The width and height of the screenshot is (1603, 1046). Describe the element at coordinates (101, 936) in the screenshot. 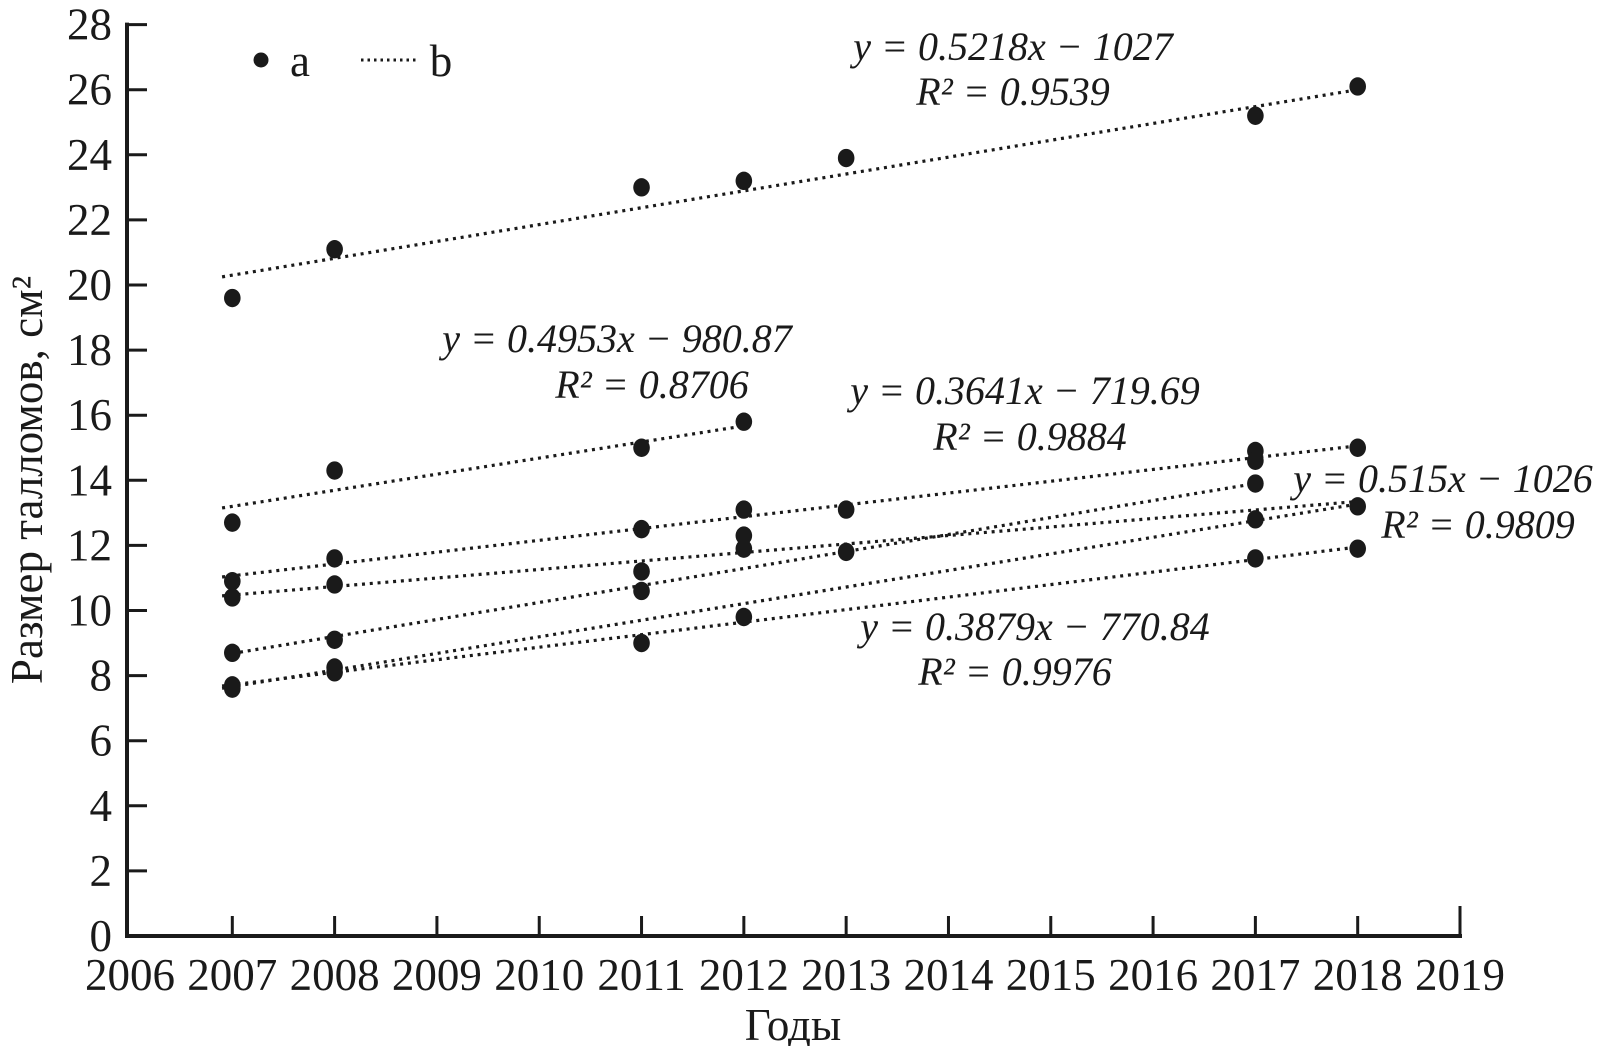

I see `y-tick-label-0: 0` at that location.